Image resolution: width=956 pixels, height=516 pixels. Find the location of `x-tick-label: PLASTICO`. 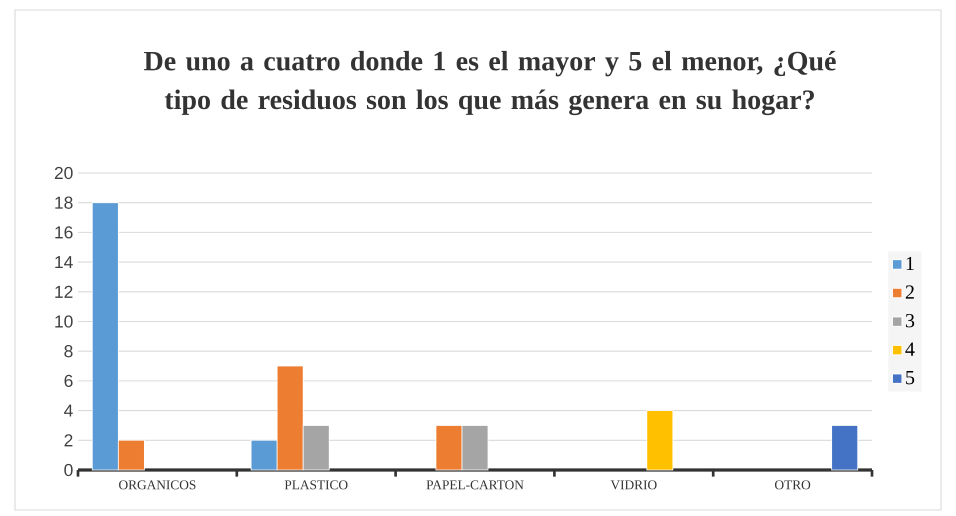

x-tick-label: PLASTICO is located at coordinates (316, 485).